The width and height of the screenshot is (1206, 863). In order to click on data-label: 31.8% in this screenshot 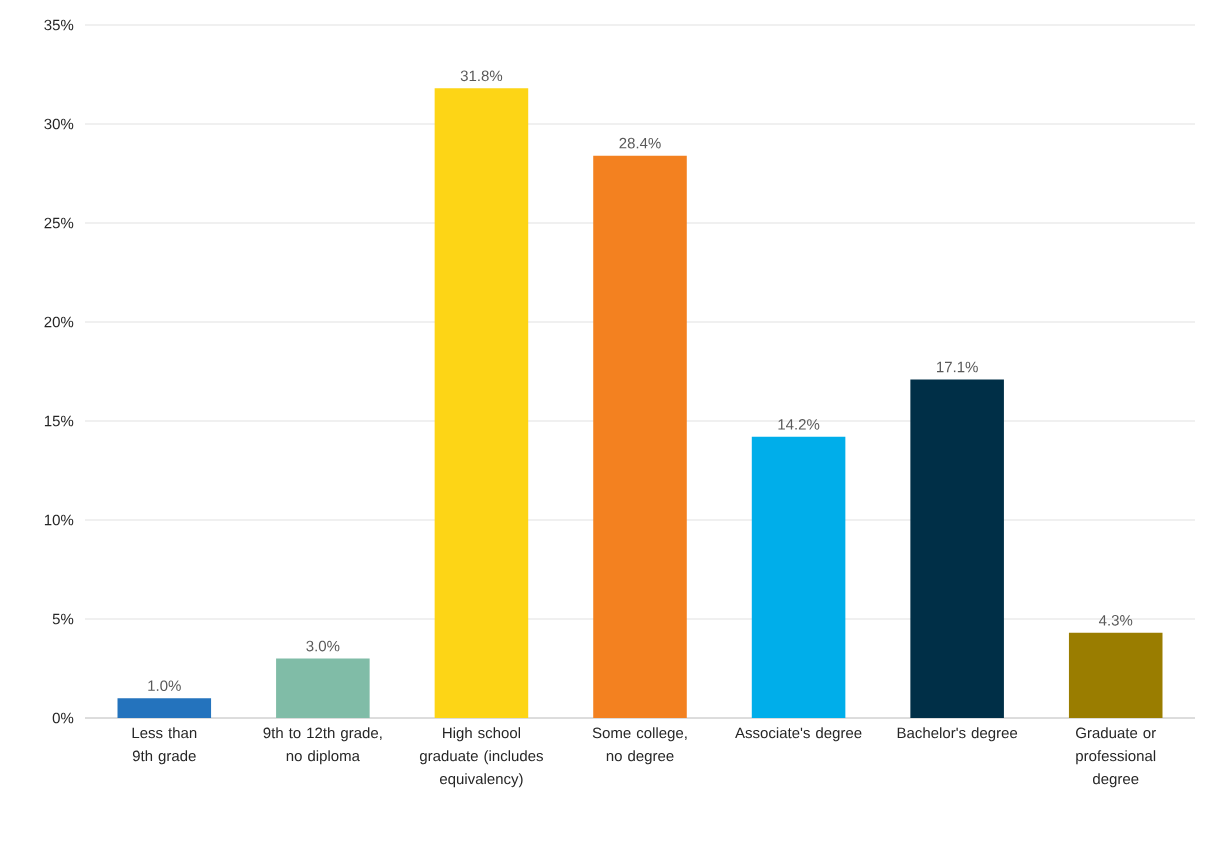, I will do `click(481, 76)`.